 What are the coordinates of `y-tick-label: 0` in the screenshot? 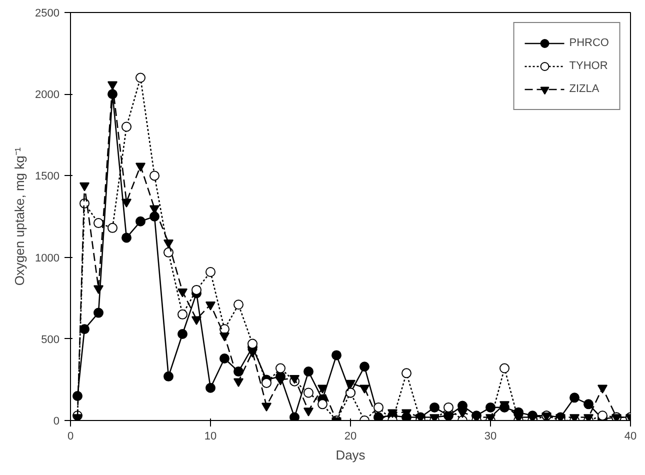 It's located at (56, 422).